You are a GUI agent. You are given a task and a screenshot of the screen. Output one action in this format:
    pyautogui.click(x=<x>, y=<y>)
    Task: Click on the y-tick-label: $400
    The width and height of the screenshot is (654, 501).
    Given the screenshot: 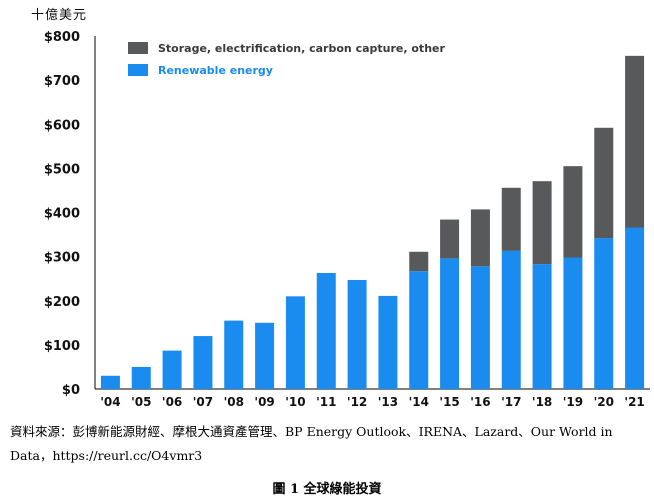 What is the action you would take?
    pyautogui.click(x=62, y=214)
    